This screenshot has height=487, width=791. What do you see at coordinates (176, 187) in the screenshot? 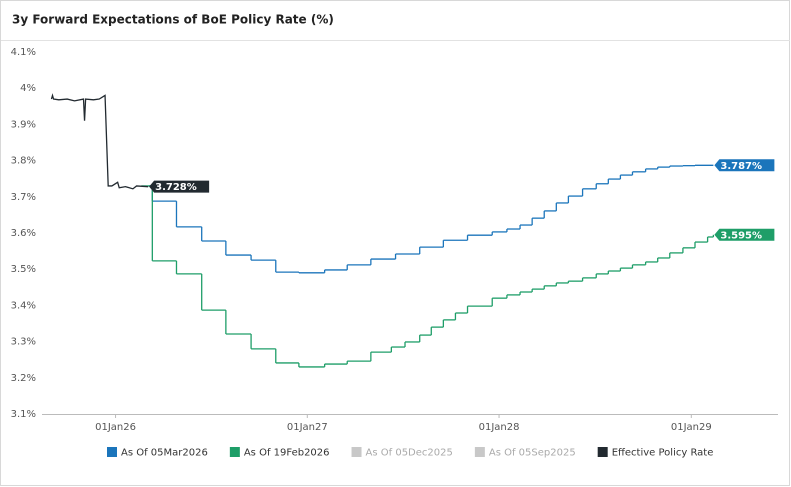
I see `end-label: 3.728%` at bounding box center [176, 187].